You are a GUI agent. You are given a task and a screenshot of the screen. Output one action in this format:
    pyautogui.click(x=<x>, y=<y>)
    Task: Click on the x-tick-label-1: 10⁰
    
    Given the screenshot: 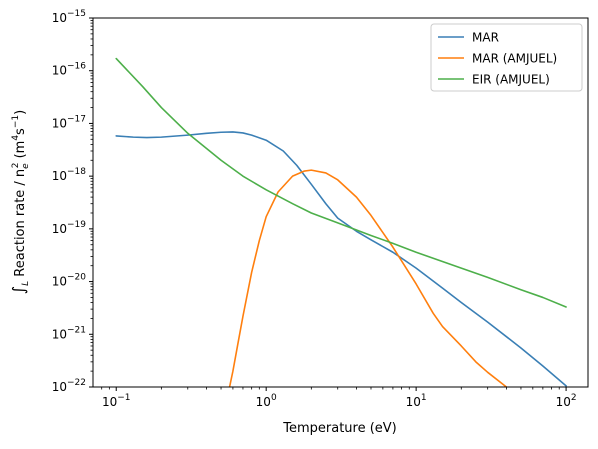 What is the action you would take?
    pyautogui.click(x=266, y=401)
    